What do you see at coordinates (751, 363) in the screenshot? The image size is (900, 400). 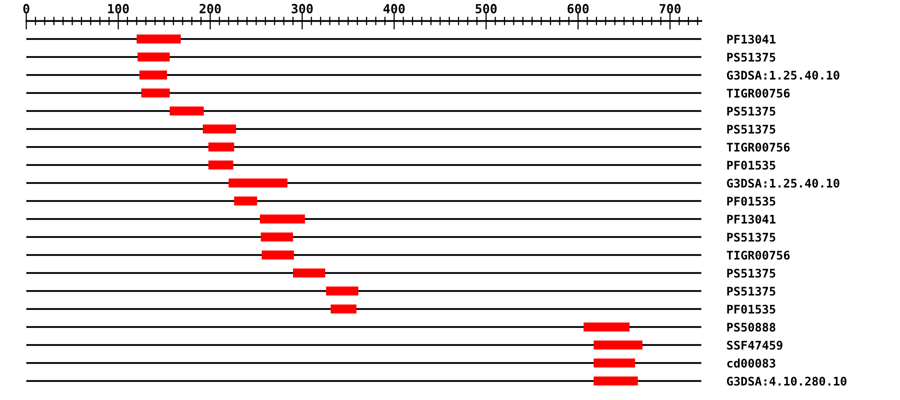 I see `y-tick-label: cd00083` at bounding box center [751, 363].